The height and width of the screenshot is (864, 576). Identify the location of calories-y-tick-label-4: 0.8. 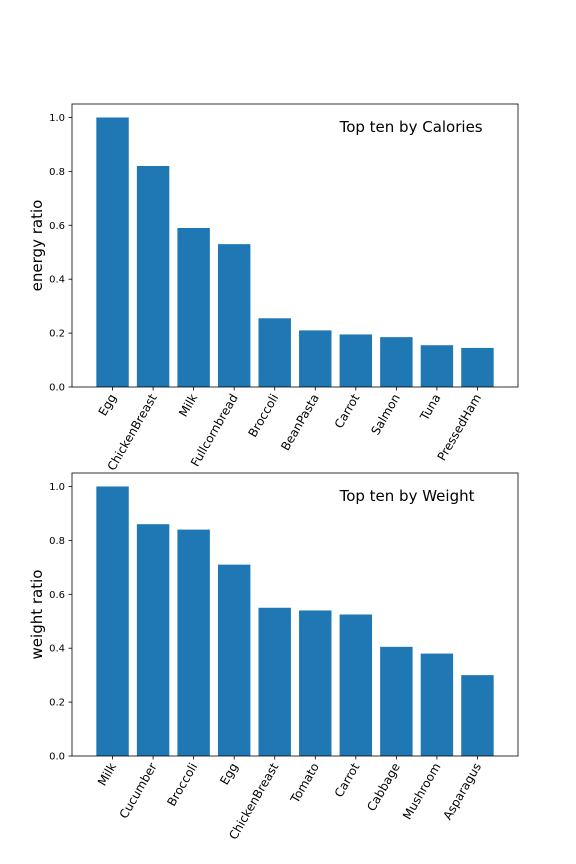
(57, 172).